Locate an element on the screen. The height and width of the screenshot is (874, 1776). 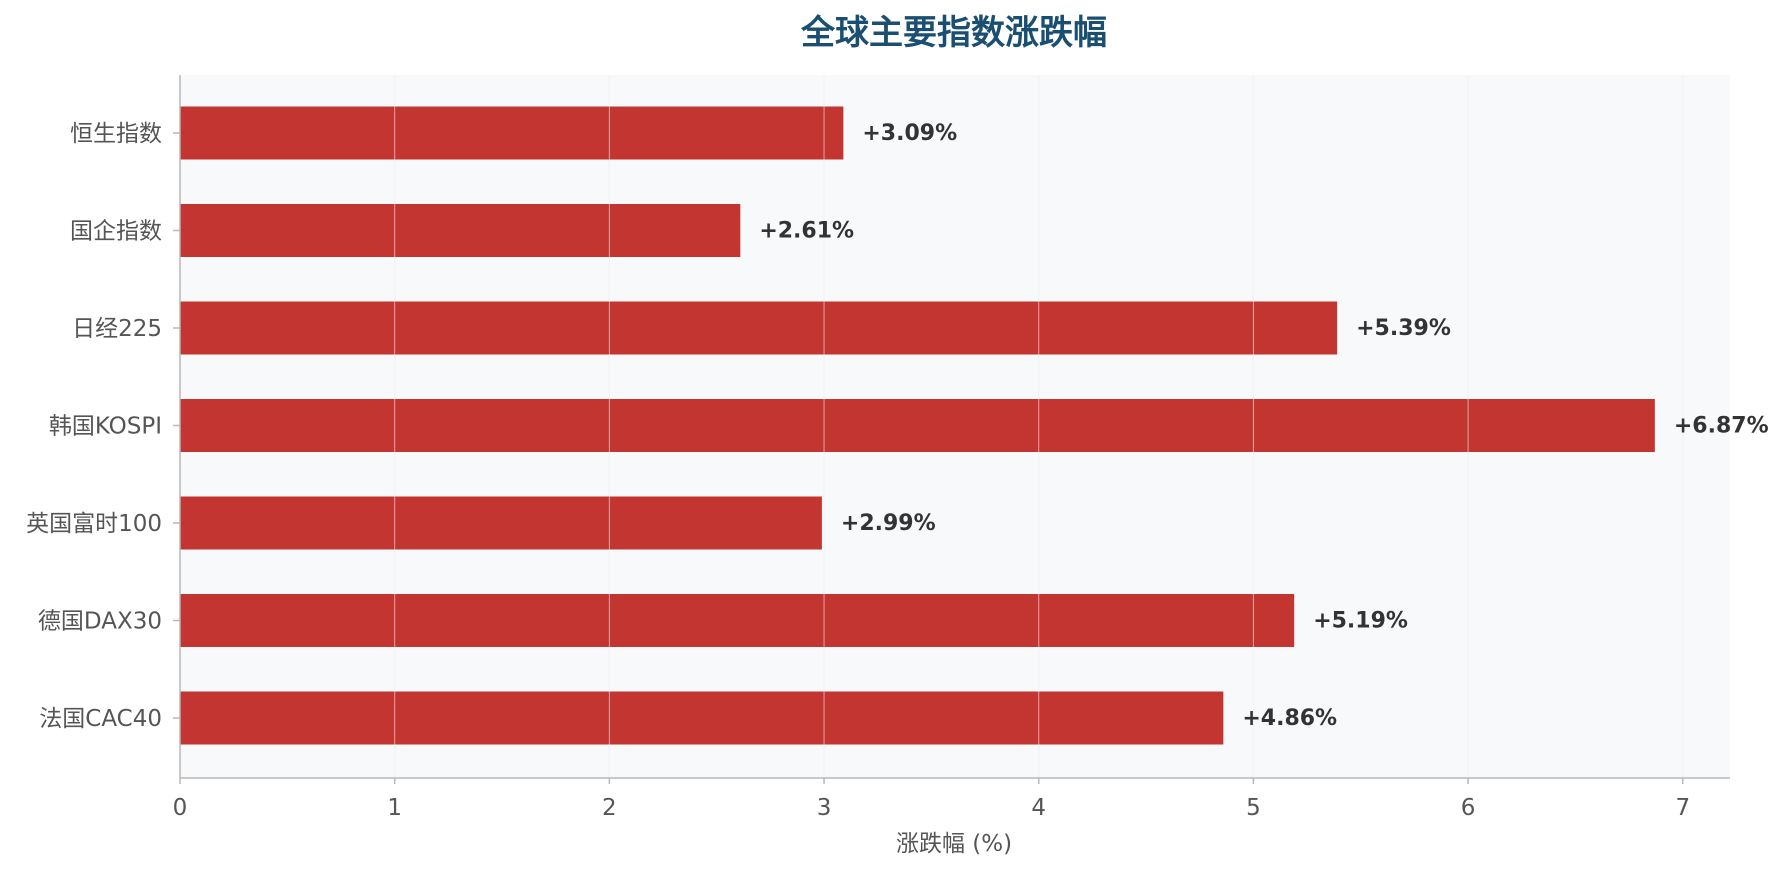
x-axis-label: 涨跌幅 (%) is located at coordinates (954, 844).